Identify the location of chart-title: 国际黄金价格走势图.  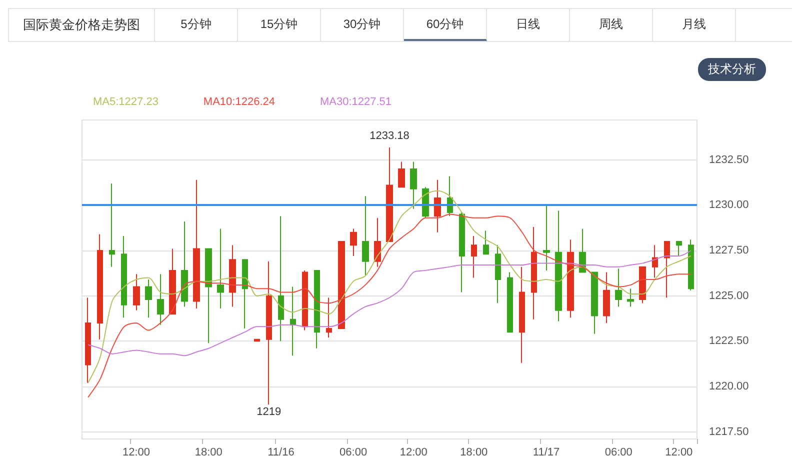
(81, 25).